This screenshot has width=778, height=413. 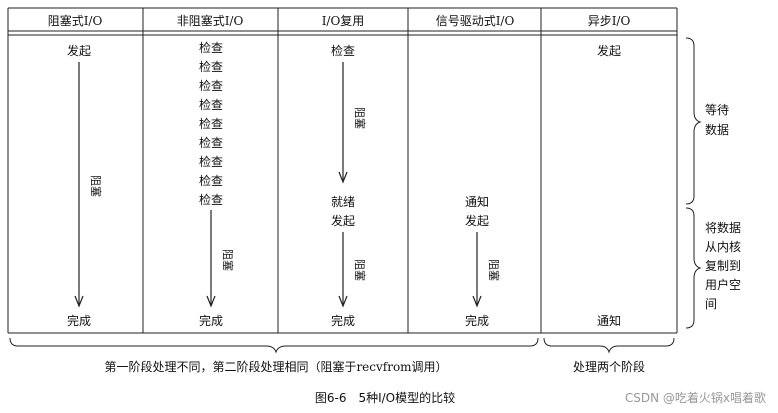 What do you see at coordinates (211, 180) in the screenshot?
I see `nonblocking-check-8: 检查` at bounding box center [211, 180].